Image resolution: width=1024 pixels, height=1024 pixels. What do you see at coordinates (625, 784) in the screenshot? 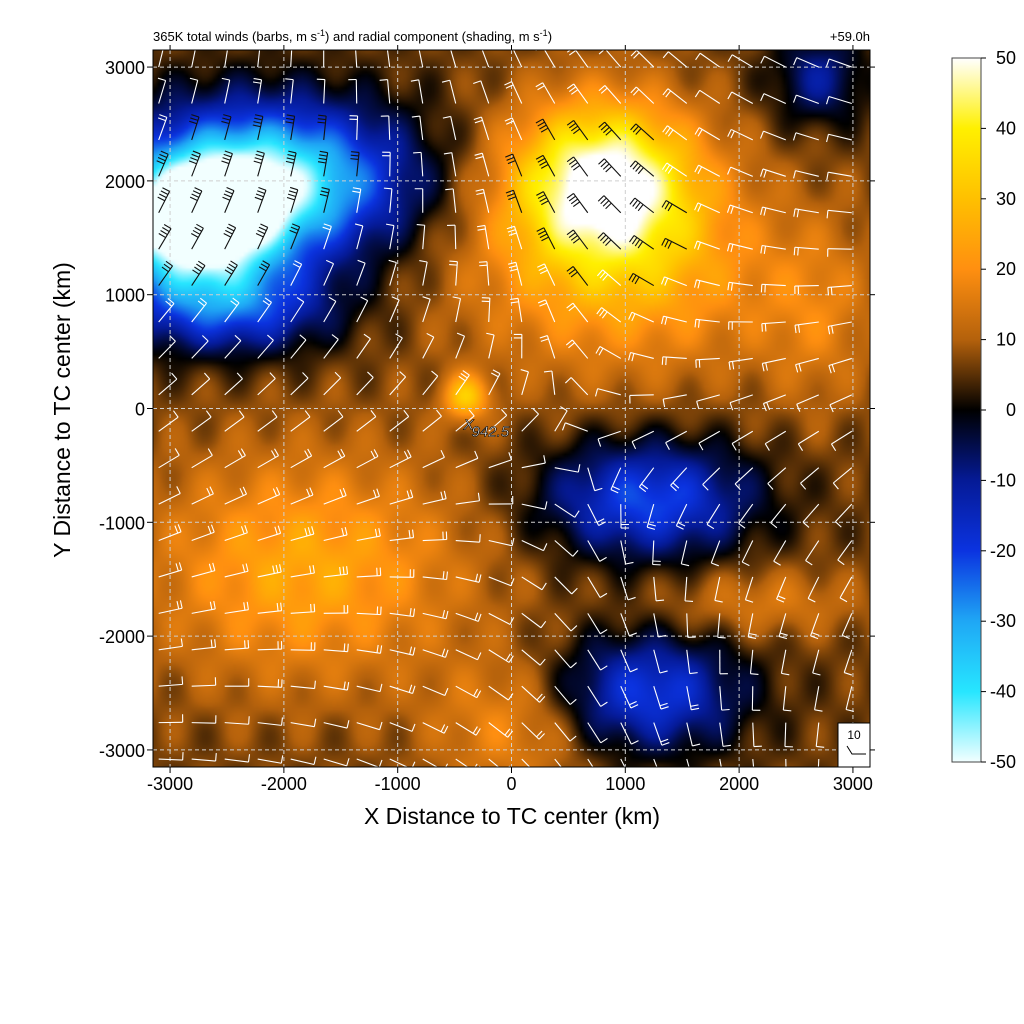
I see `x-tick-label: 1000` at bounding box center [625, 784].